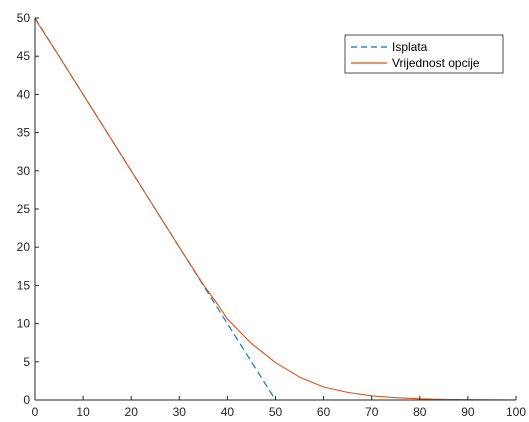  Describe the element at coordinates (24, 18) in the screenshot. I see `y-tick-label: 50` at that location.